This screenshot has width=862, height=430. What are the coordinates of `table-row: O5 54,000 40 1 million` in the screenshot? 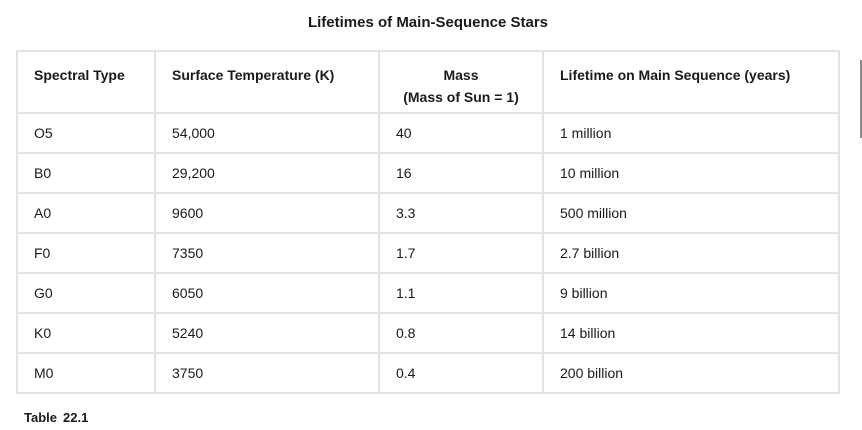 It's located at (428, 133).